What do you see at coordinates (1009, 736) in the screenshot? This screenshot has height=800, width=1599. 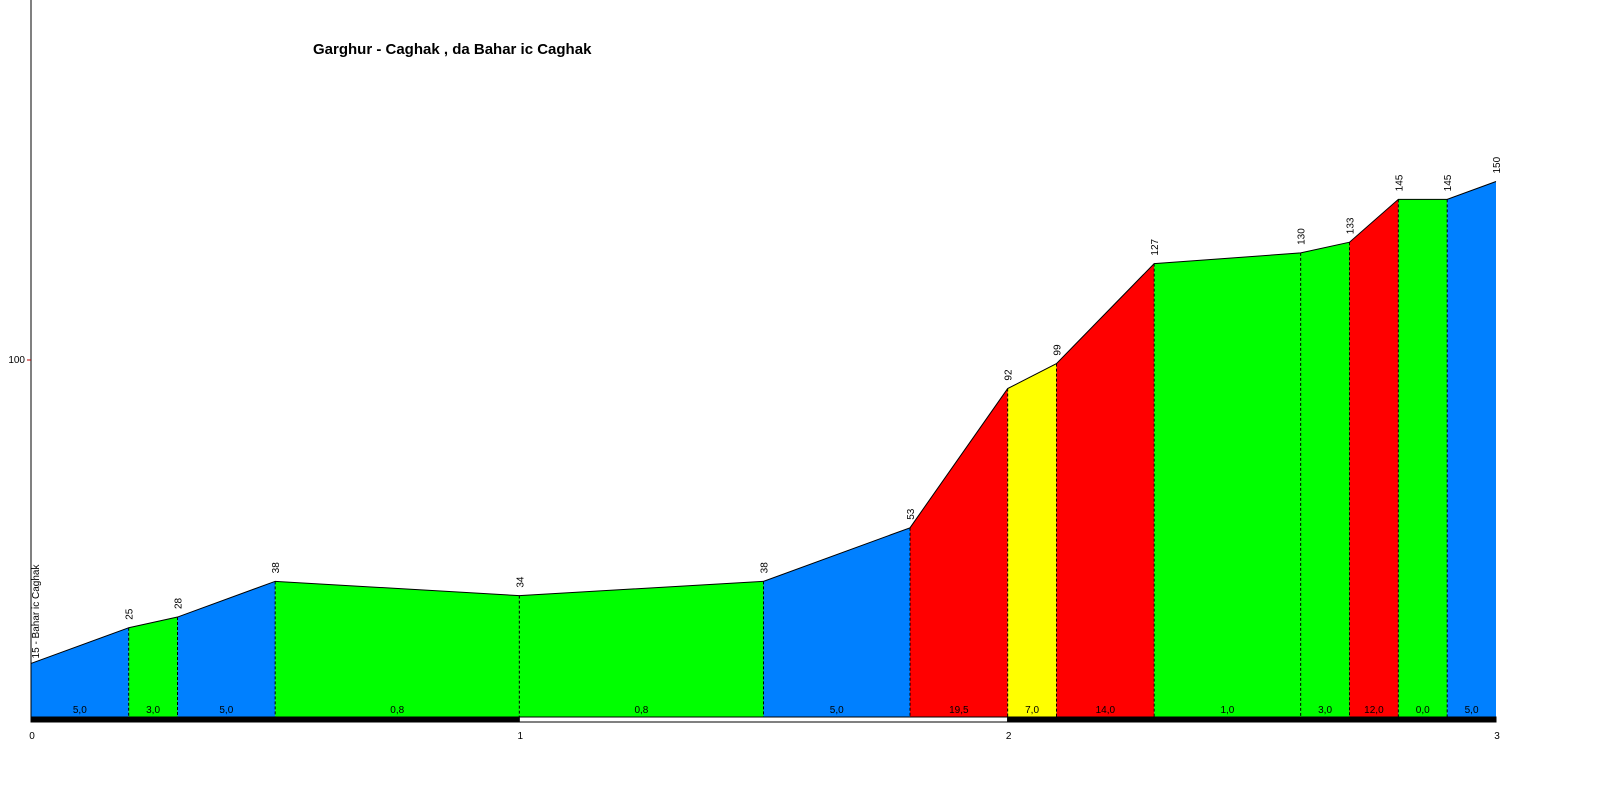 I see `x-tick-label: 2` at bounding box center [1009, 736].